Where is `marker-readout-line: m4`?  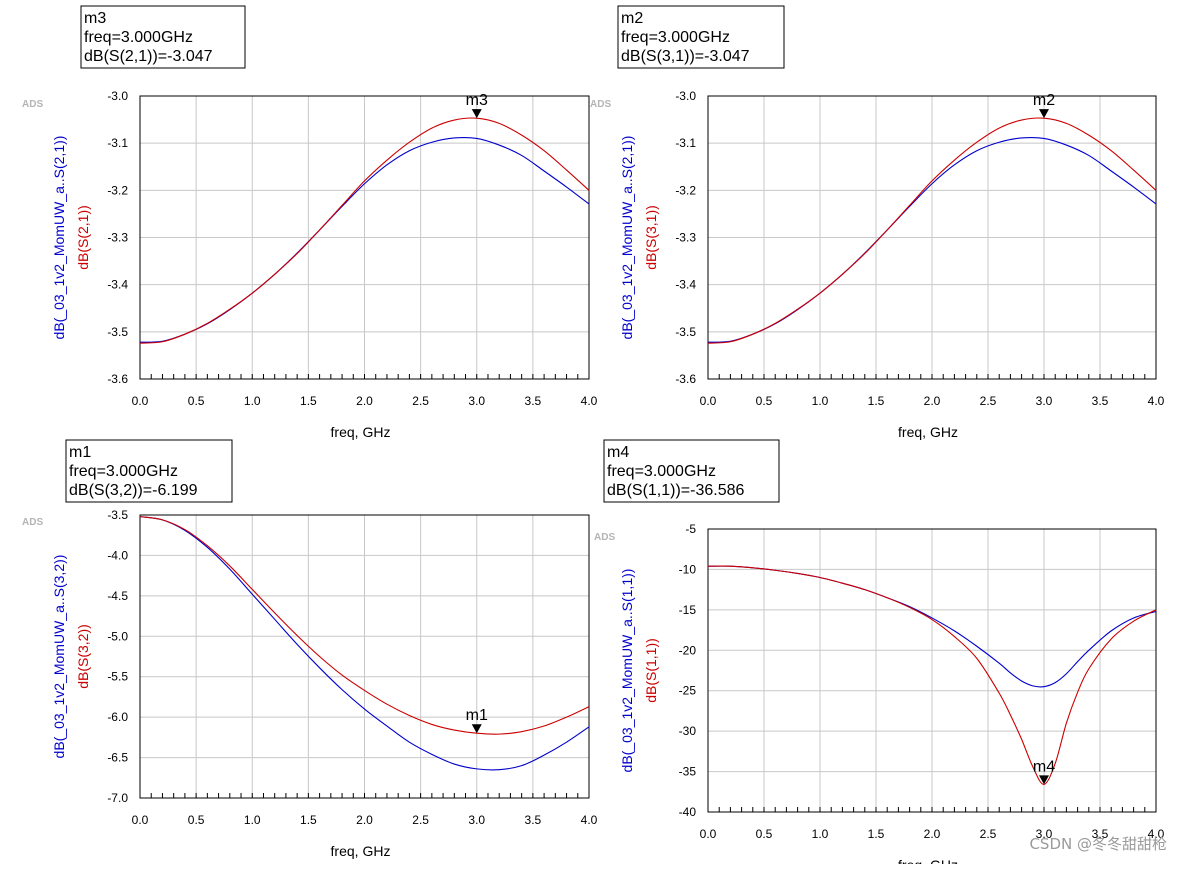 marker-readout-line: m4 is located at coordinates (618, 452).